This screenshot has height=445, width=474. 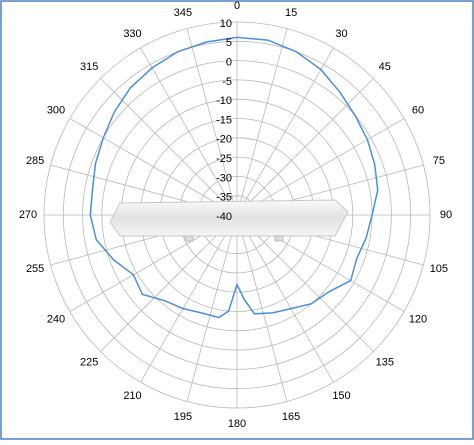 What do you see at coordinates (439, 161) in the screenshot?
I see `angle-tick-label: 75` at bounding box center [439, 161].